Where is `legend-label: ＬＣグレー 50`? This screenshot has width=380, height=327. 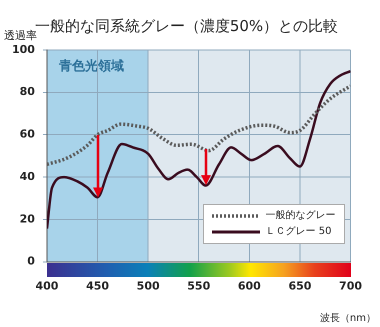 legend-label: ＬＣグレー 50 is located at coordinates (299, 231).